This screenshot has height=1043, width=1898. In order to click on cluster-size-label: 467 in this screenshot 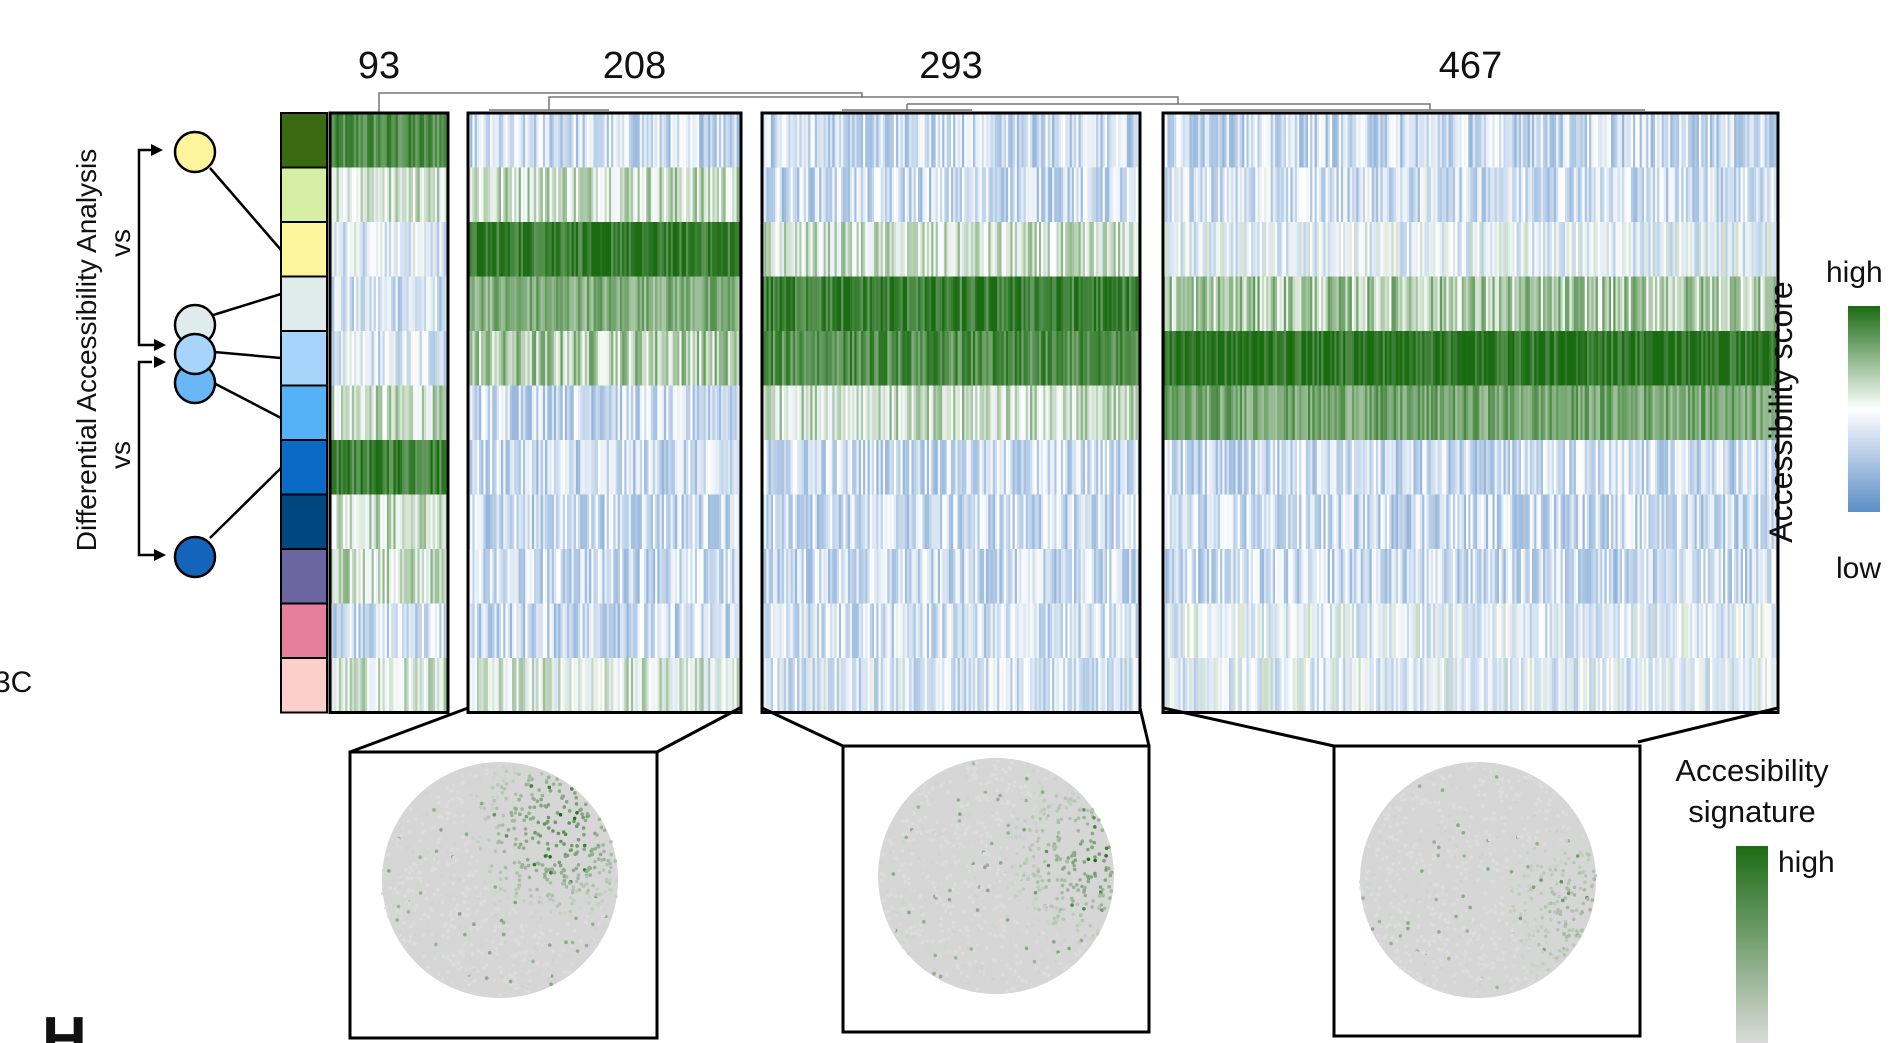, I will do `click(1470, 66)`.